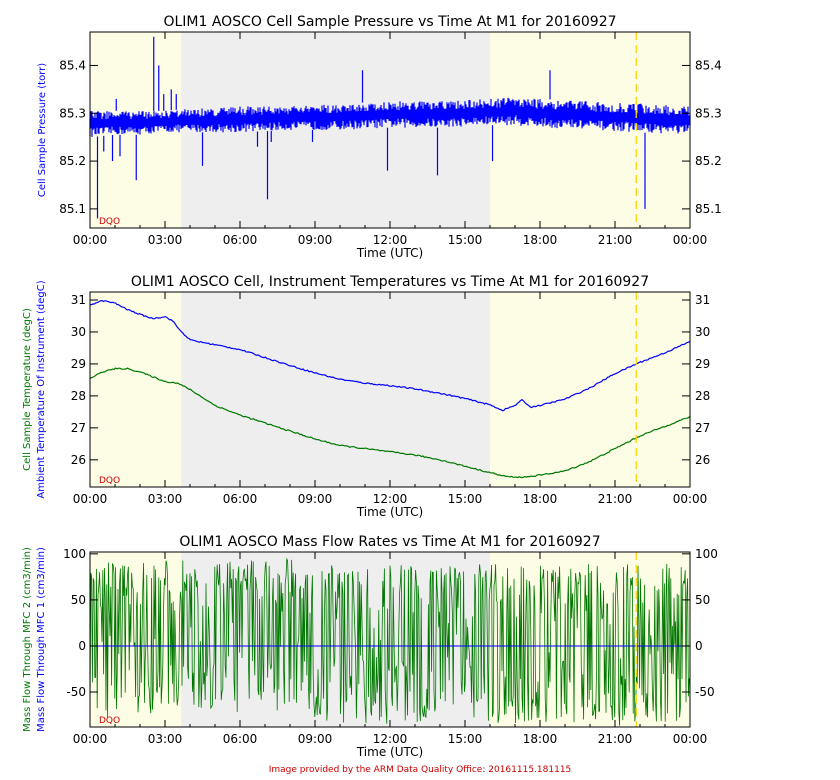  What do you see at coordinates (702, 460) in the screenshot?
I see `y-tick-label-right: 26` at bounding box center [702, 460].